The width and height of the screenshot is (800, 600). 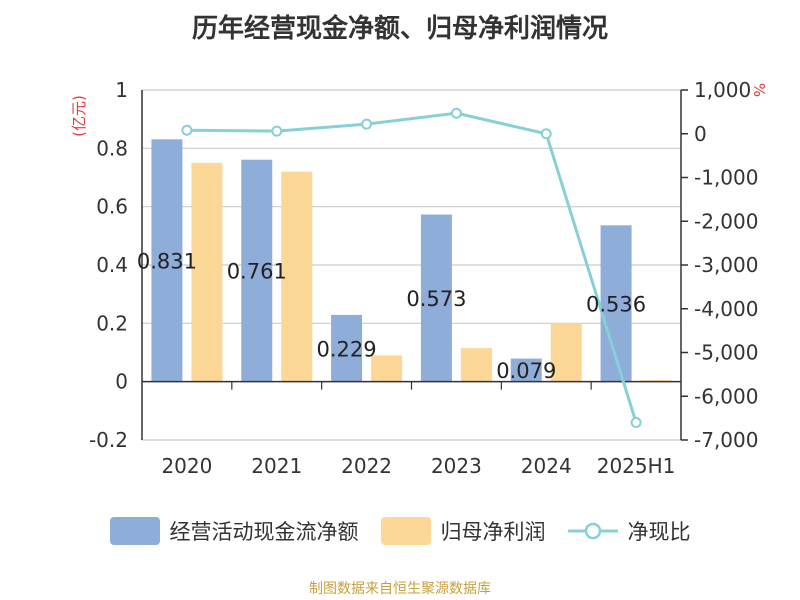 What do you see at coordinates (112, 265) in the screenshot?
I see `left-tick-label: 0.4` at bounding box center [112, 265].